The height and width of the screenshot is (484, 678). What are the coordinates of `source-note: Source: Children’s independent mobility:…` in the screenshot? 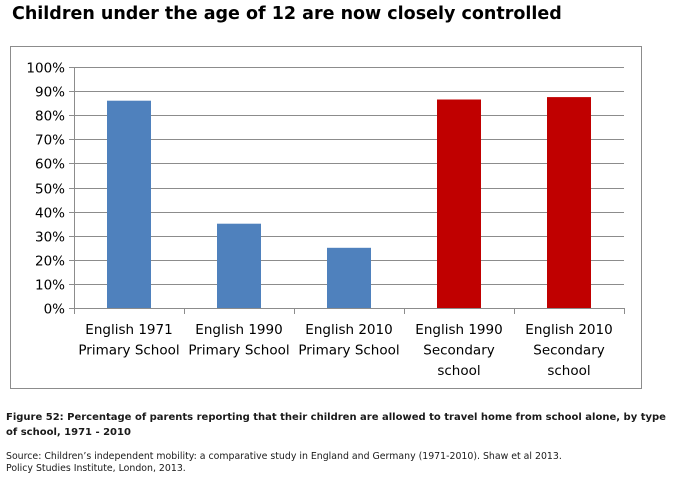 It's located at (342, 463).